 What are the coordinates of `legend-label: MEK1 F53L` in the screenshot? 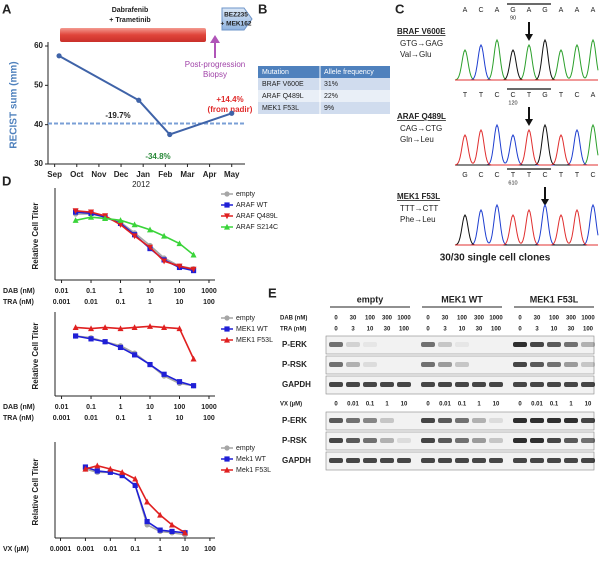 It's located at (254, 340).